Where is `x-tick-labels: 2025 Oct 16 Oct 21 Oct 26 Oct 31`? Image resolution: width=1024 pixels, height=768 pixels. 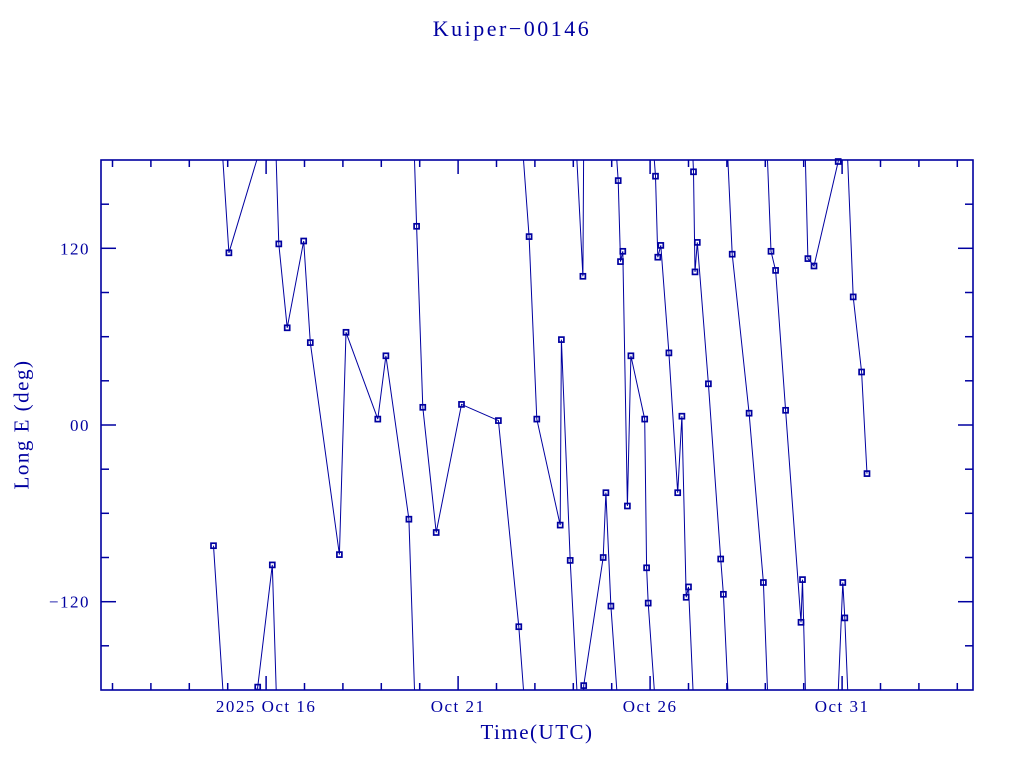 x-tick-labels: 2025 Oct 16 Oct 21 Oct 26 Oct 31 is located at coordinates (543, 706).